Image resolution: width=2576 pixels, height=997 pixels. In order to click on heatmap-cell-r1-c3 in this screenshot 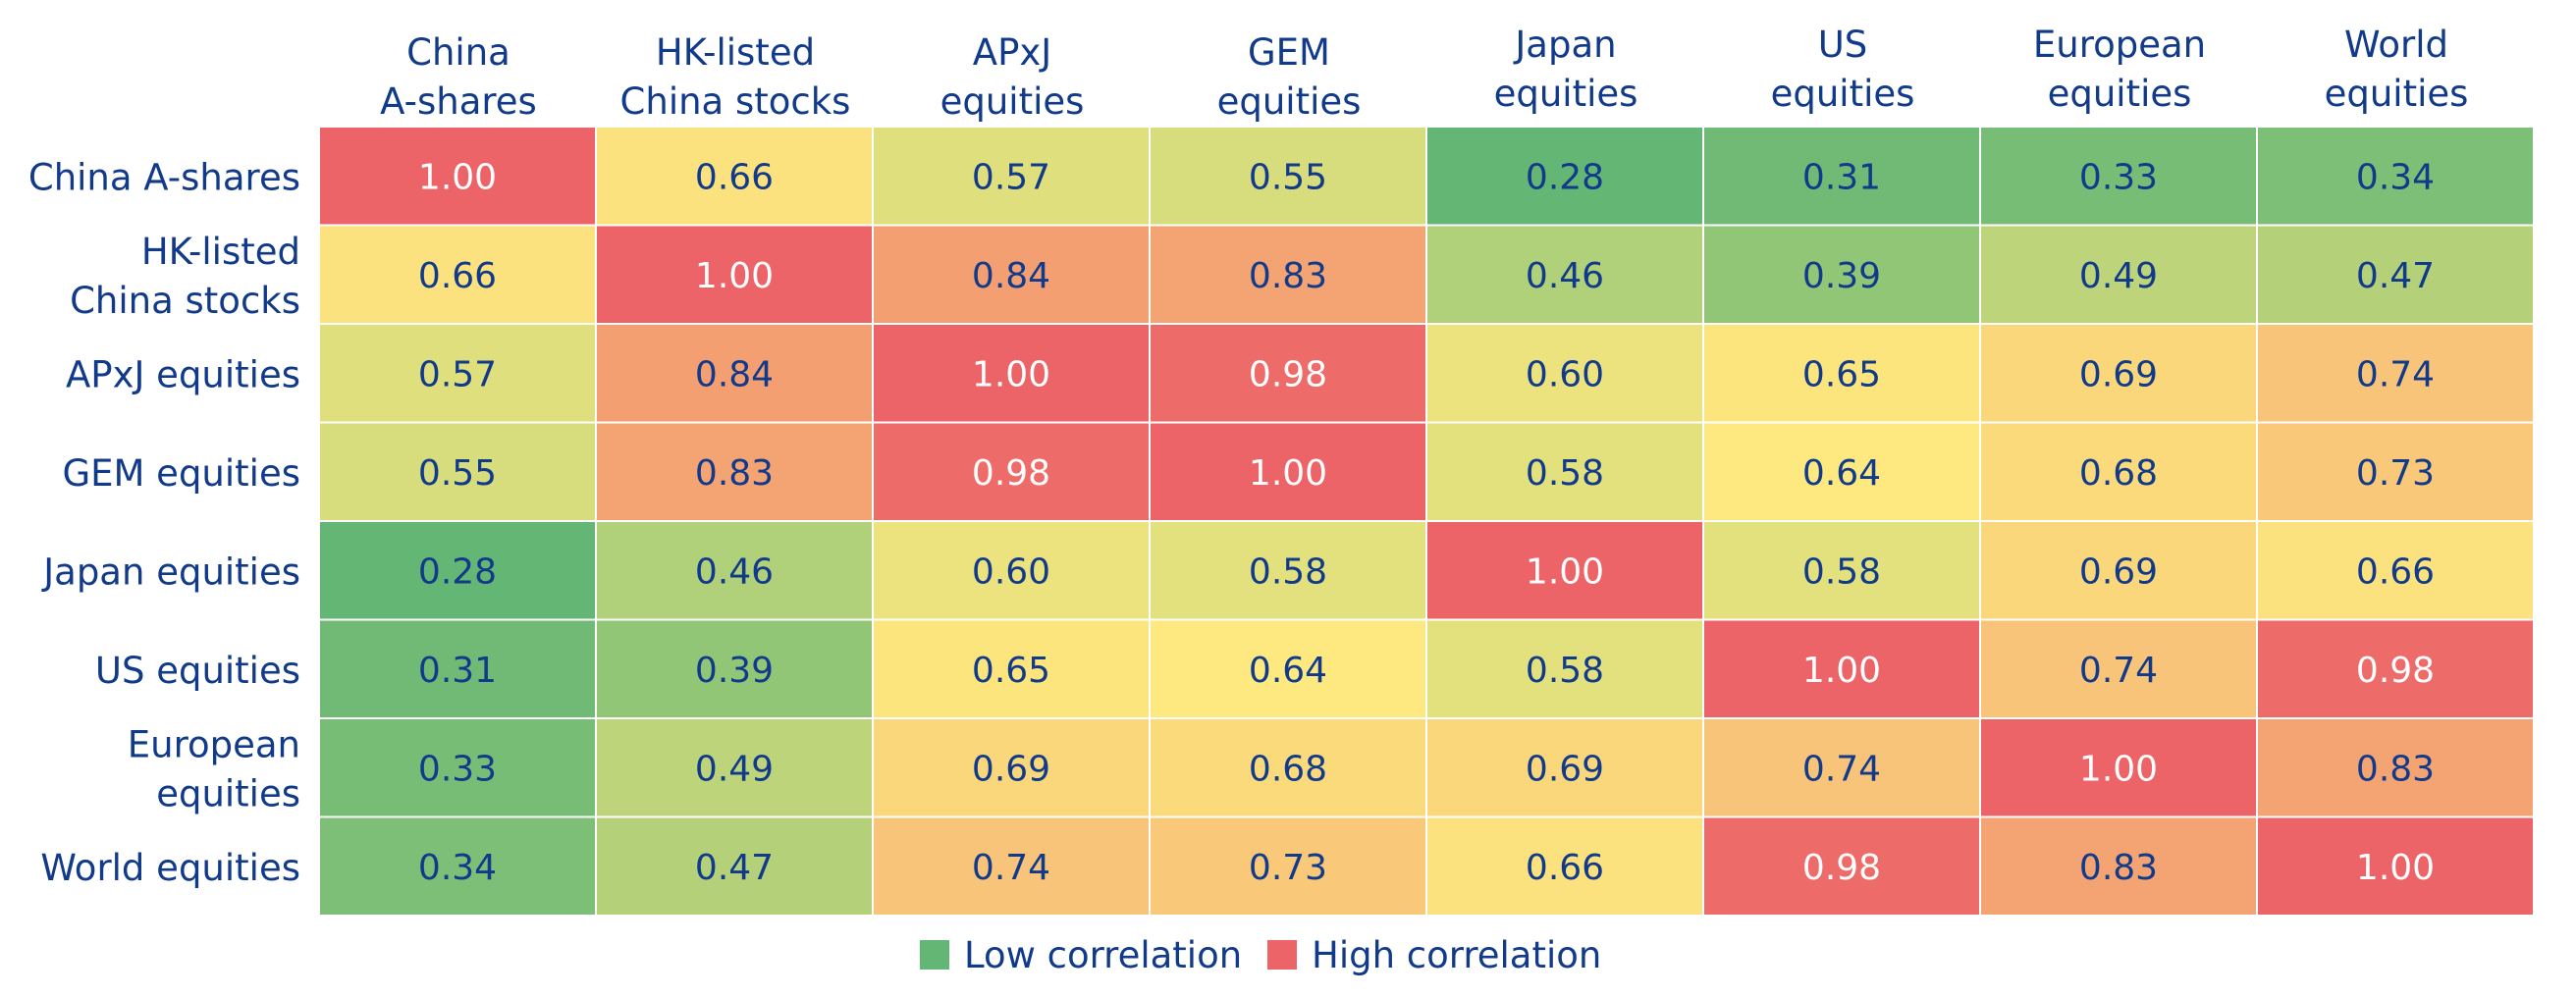, I will do `click(1011, 176)`.